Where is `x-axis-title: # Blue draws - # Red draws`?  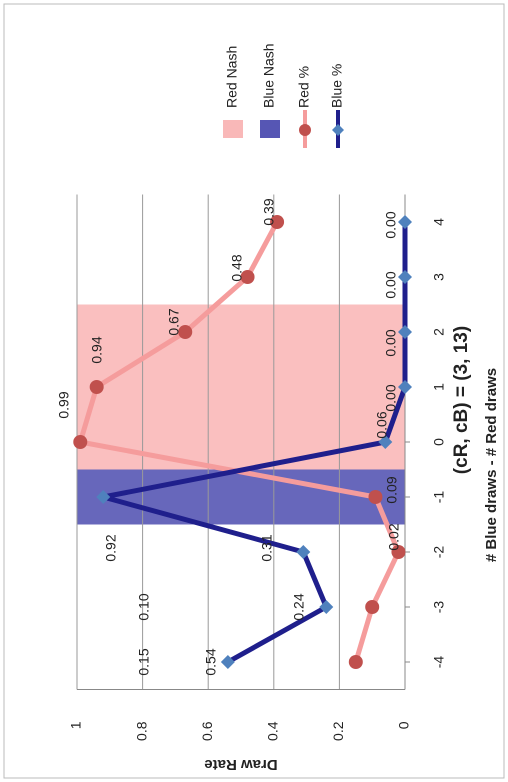
x-axis-title: # Blue draws - # Red draws is located at coordinates (491, 465).